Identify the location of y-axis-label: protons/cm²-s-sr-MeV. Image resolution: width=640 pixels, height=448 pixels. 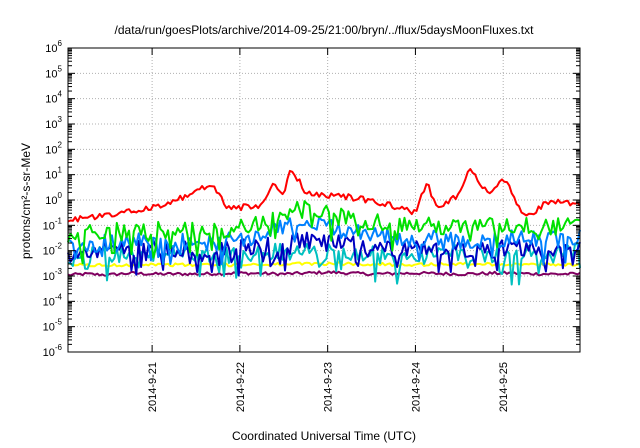
(26, 201).